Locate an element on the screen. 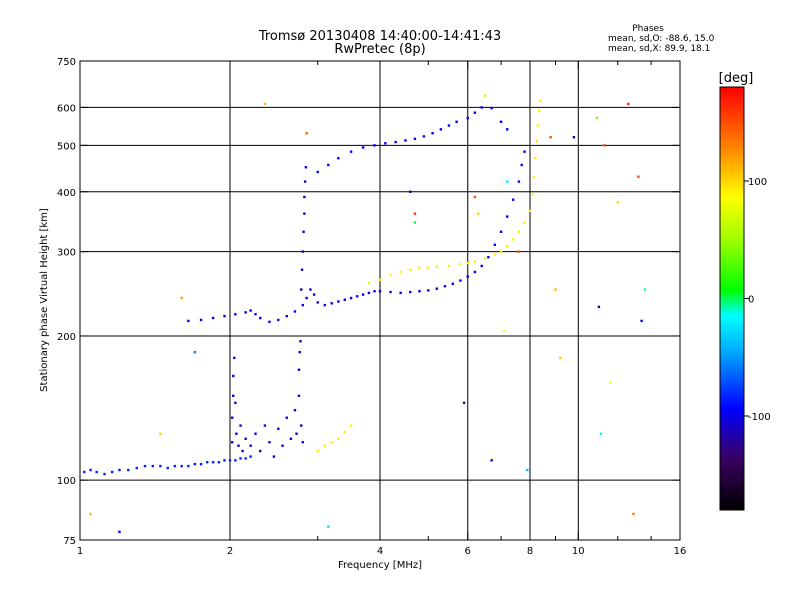 The width and height of the screenshot is (800, 604). colorbar-tick-label: -100 is located at coordinates (759, 417).